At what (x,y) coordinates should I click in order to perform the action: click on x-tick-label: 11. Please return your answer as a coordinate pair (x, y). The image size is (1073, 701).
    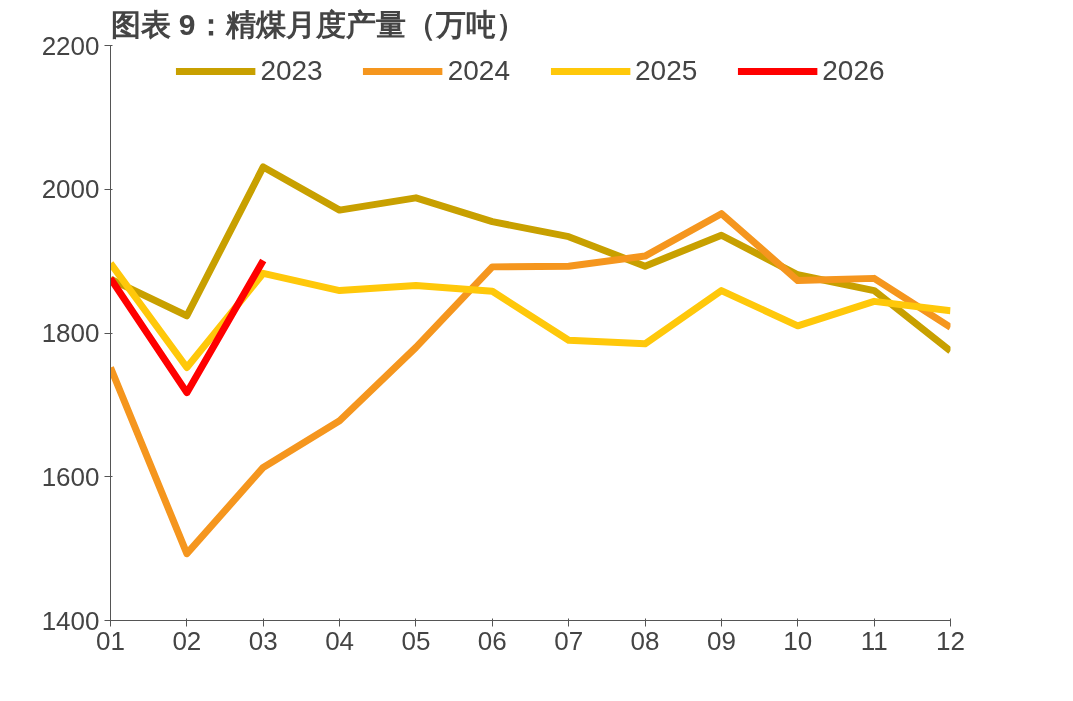
    Looking at the image, I should click on (874, 640).